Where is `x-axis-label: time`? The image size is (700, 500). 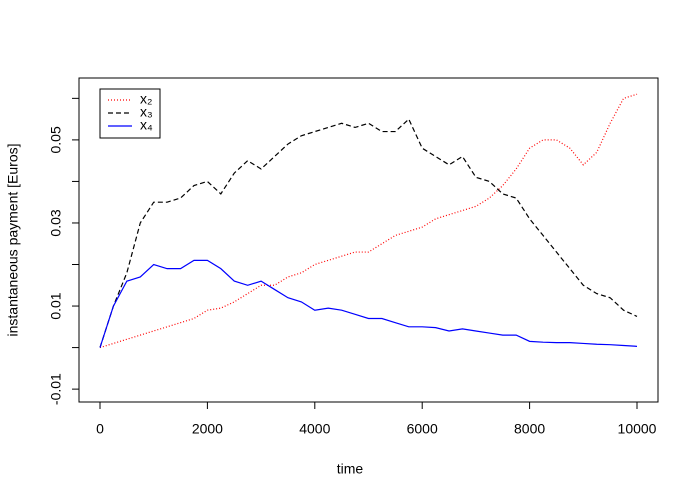
x-axis-label: time is located at coordinates (350, 469).